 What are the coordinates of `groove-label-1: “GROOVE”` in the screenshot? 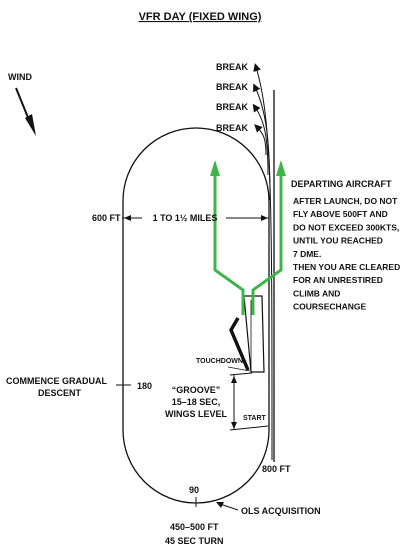 It's located at (196, 390).